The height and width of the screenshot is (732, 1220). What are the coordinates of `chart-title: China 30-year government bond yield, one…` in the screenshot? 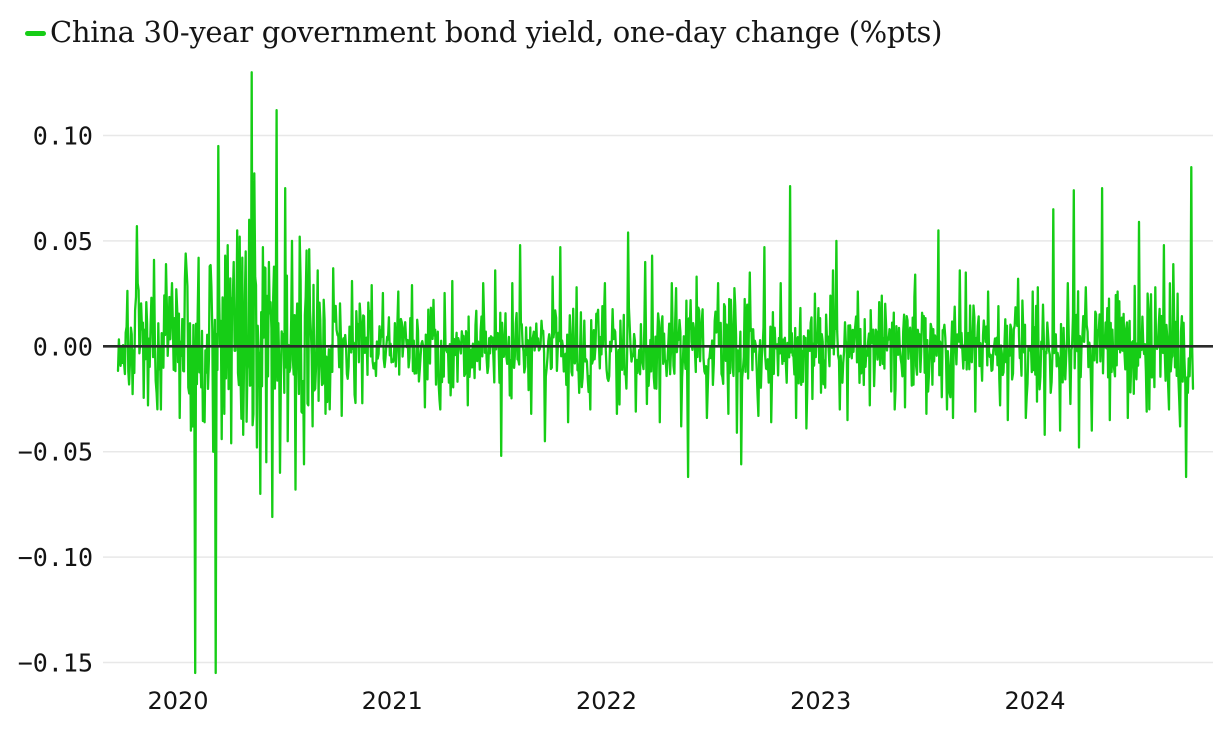 It's located at (496, 32).